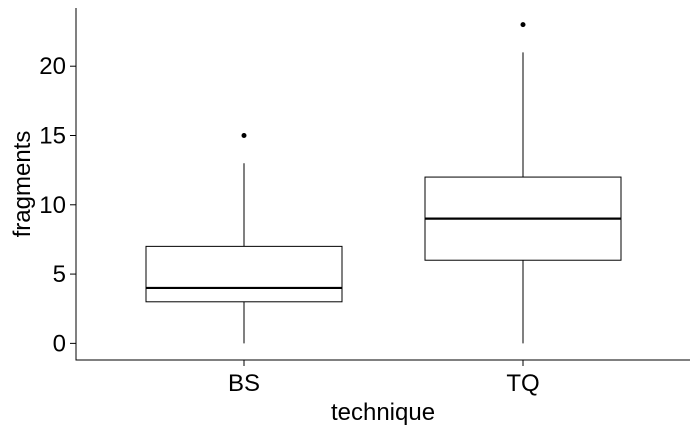  Describe the element at coordinates (52, 205) in the screenshot. I see `y-tick-label: 10` at that location.